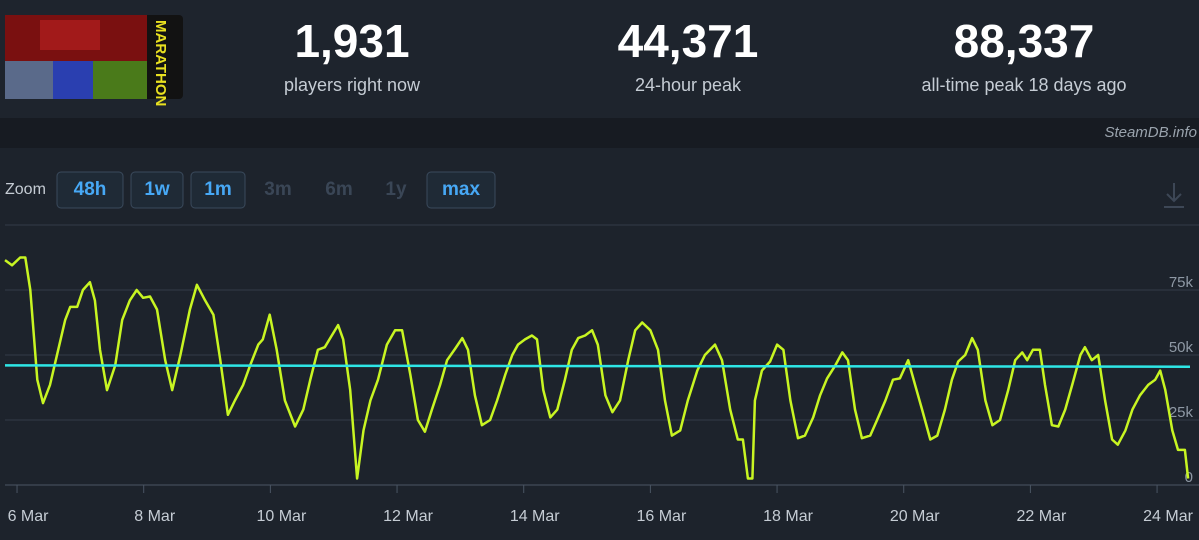 Image resolution: width=1199 pixels, height=540 pixels. What do you see at coordinates (352, 85) in the screenshot?
I see `stat-label: players right now` at bounding box center [352, 85].